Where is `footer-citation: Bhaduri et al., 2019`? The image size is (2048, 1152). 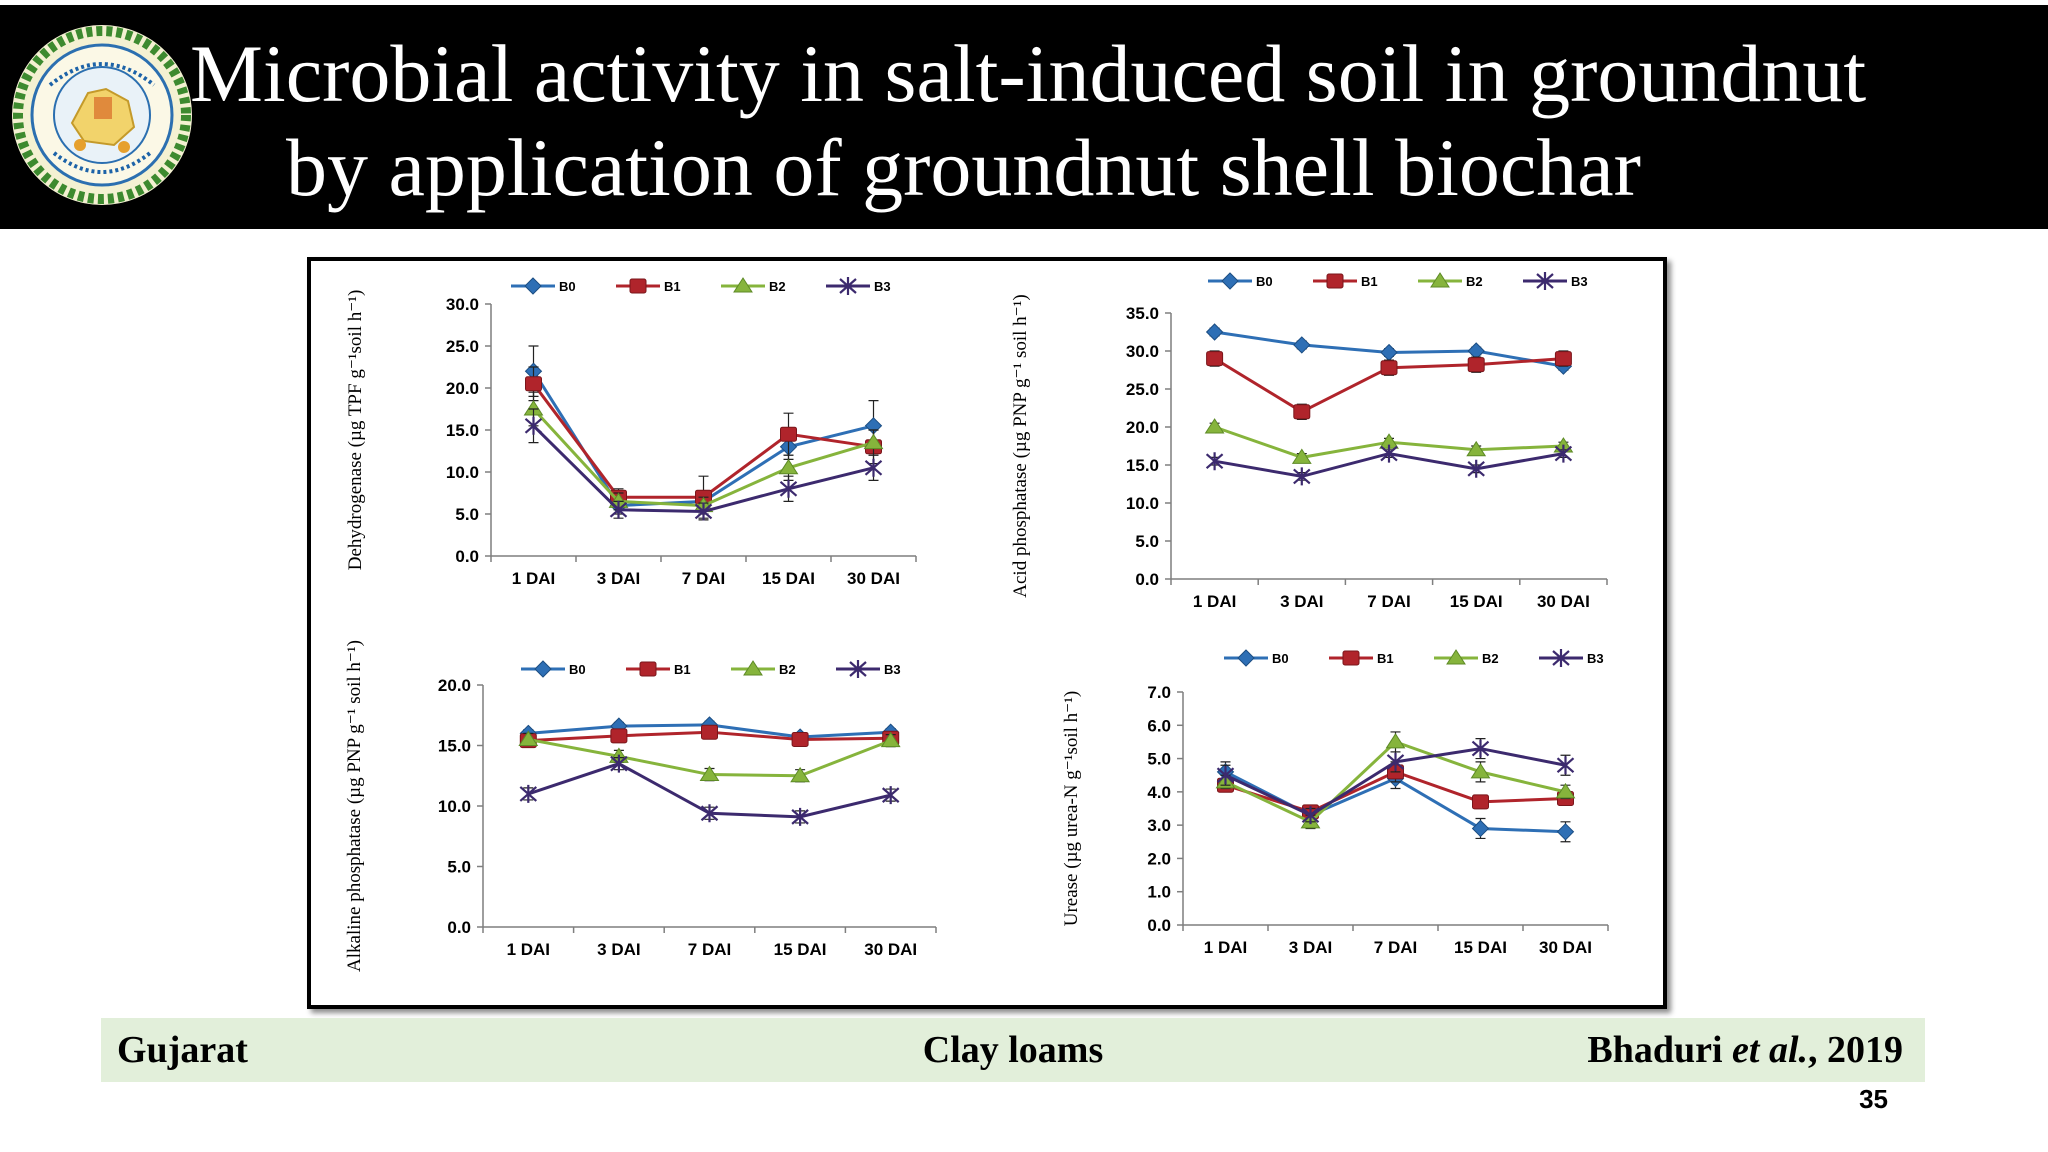 footer-citation: Bhaduri et al., 2019 is located at coordinates (1745, 1050).